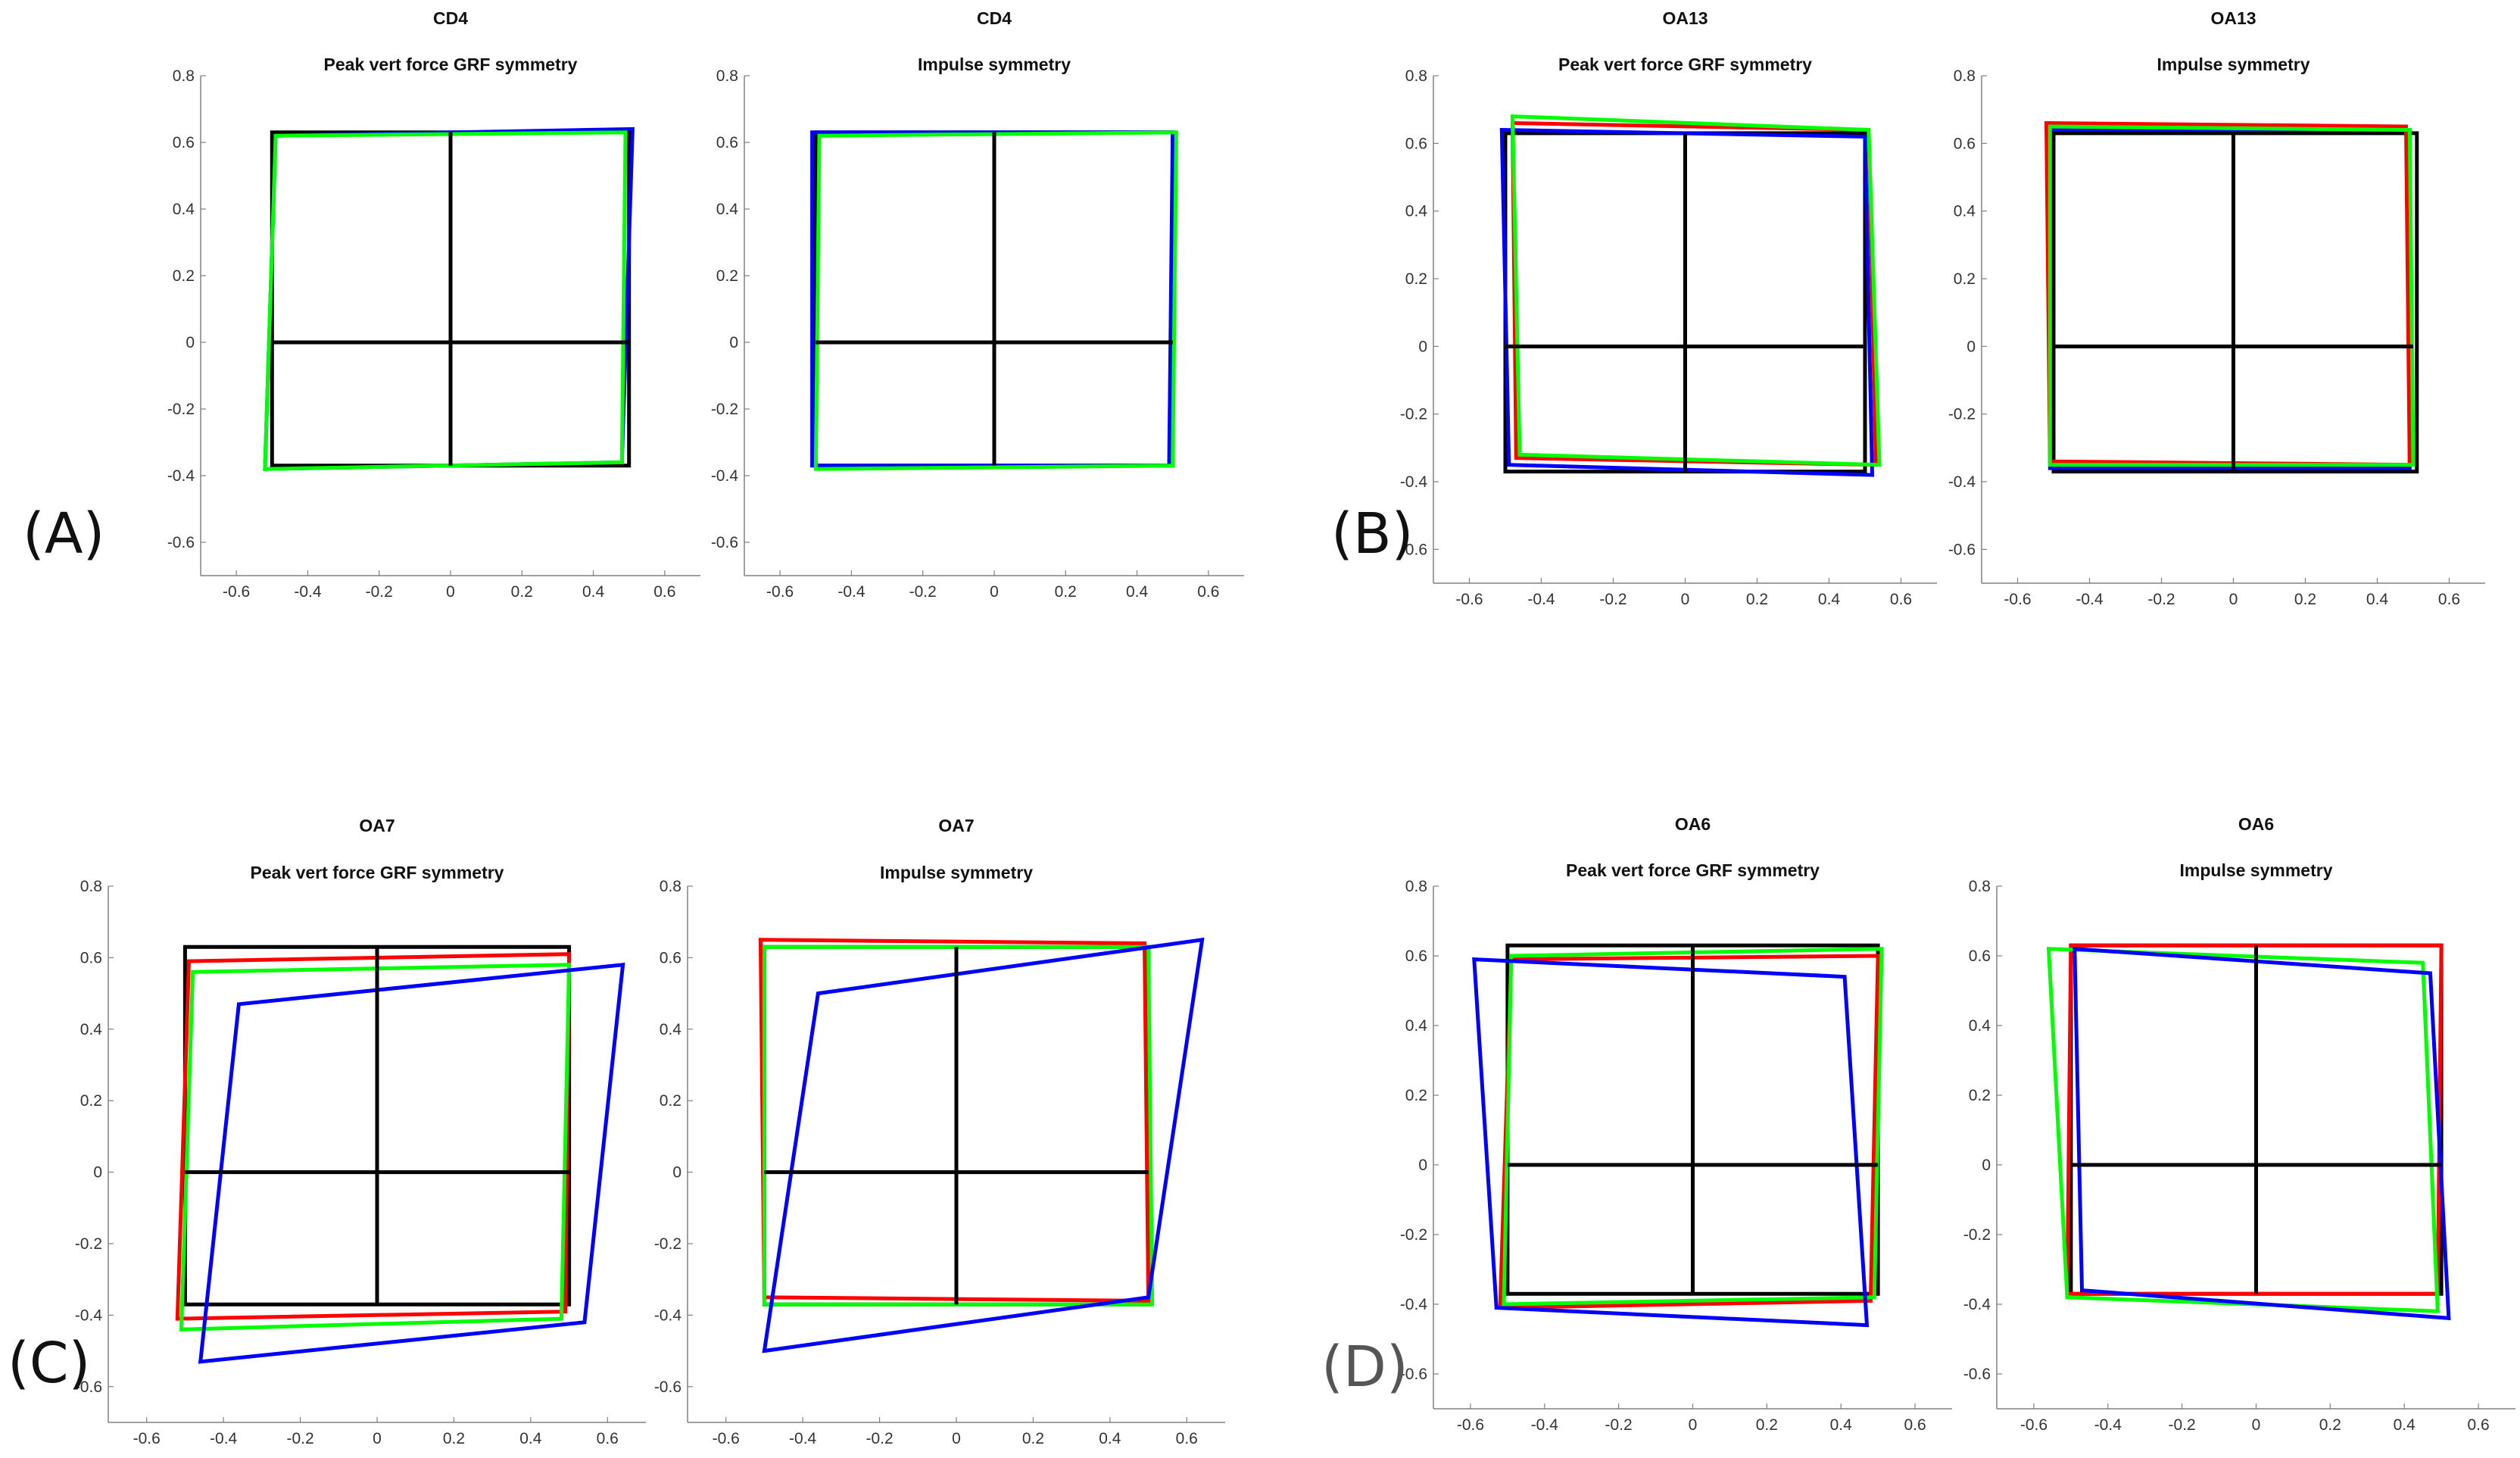 The image size is (2520, 1458). What do you see at coordinates (1372, 534) in the screenshot?
I see `panel-label-b: (B)` at bounding box center [1372, 534].